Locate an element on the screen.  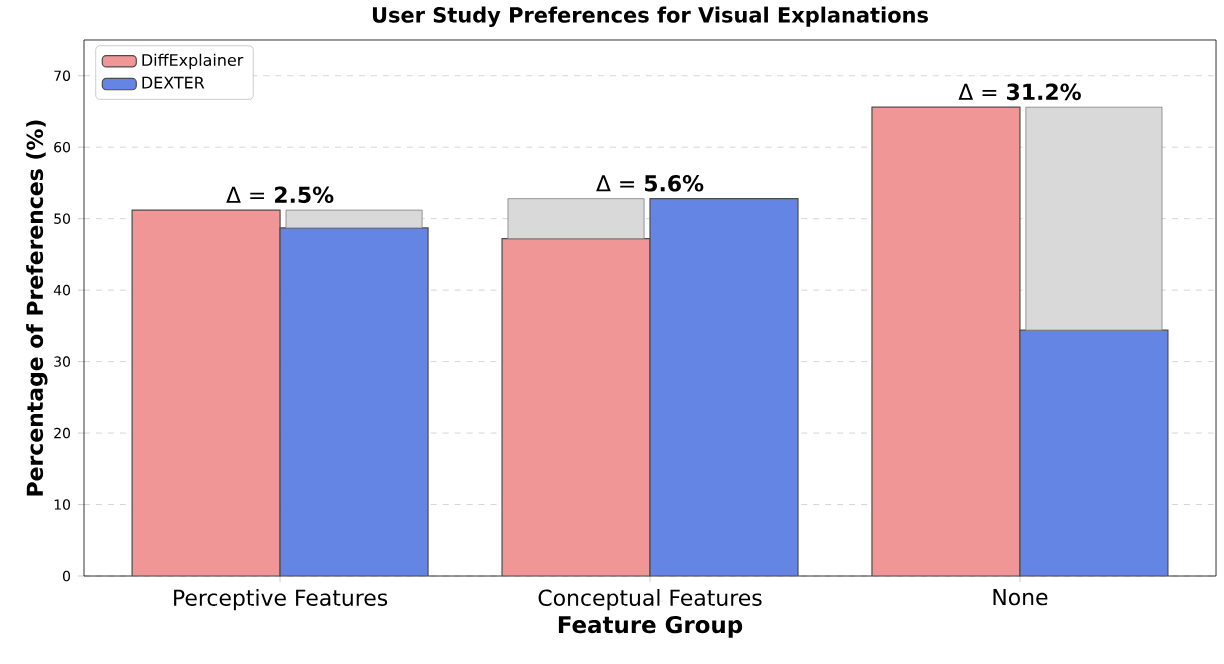
x-axis-title: Feature Group is located at coordinates (650, 626).